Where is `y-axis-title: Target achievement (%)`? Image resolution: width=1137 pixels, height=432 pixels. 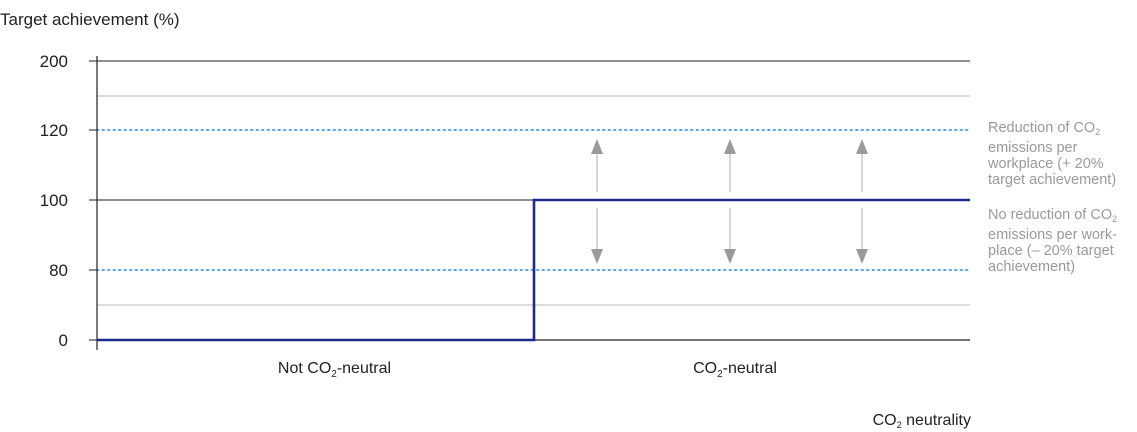
y-axis-title: Target achievement (%) is located at coordinates (90, 19).